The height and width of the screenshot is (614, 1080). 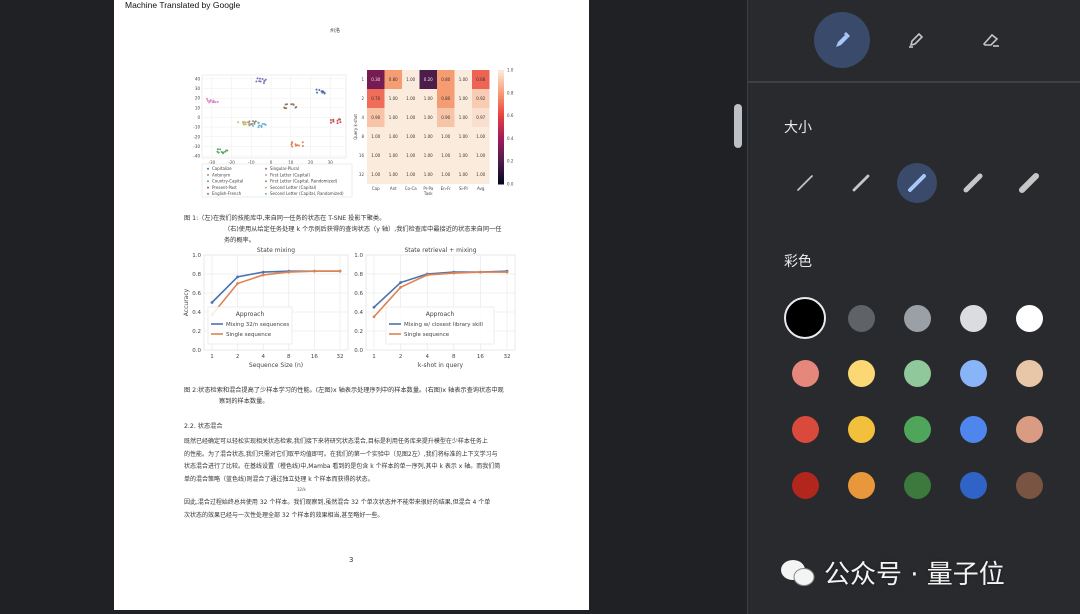 What do you see at coordinates (239, 240) in the screenshot?
I see `figure-1-caption-3: 务的概率。` at bounding box center [239, 240].